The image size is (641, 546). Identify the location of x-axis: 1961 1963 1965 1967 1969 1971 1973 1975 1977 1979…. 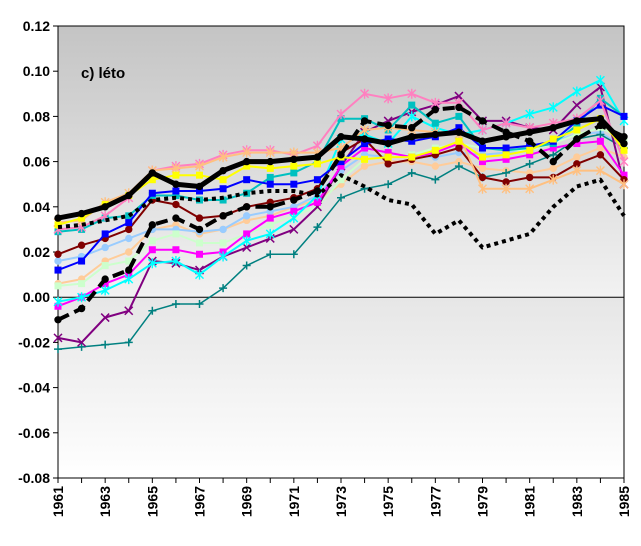
(341, 497).